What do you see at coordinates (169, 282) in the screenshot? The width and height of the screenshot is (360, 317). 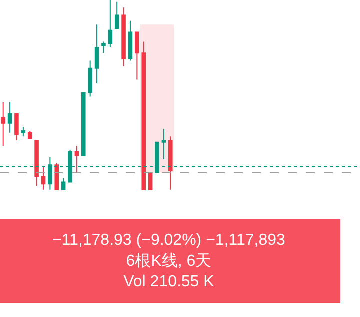 I see `text: Vol 210.55 K` at bounding box center [169, 282].